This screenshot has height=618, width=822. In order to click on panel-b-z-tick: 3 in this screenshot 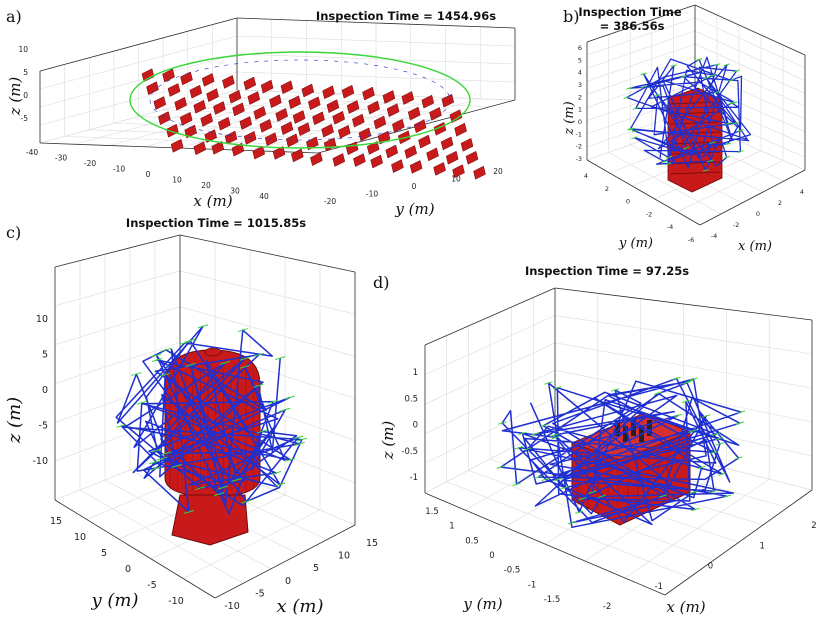, I will do `click(580, 85)`.